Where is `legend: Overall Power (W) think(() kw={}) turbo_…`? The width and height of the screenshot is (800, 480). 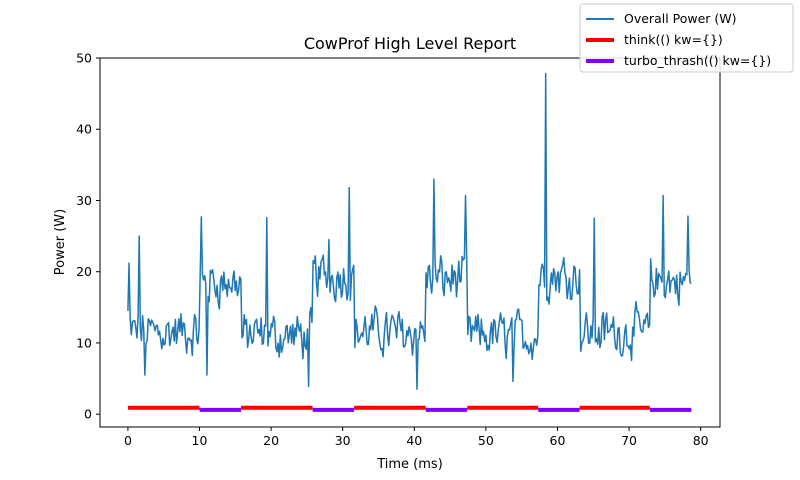
legend: Overall Power (W) think(() kw={}) turbo_… is located at coordinates (686, 38).